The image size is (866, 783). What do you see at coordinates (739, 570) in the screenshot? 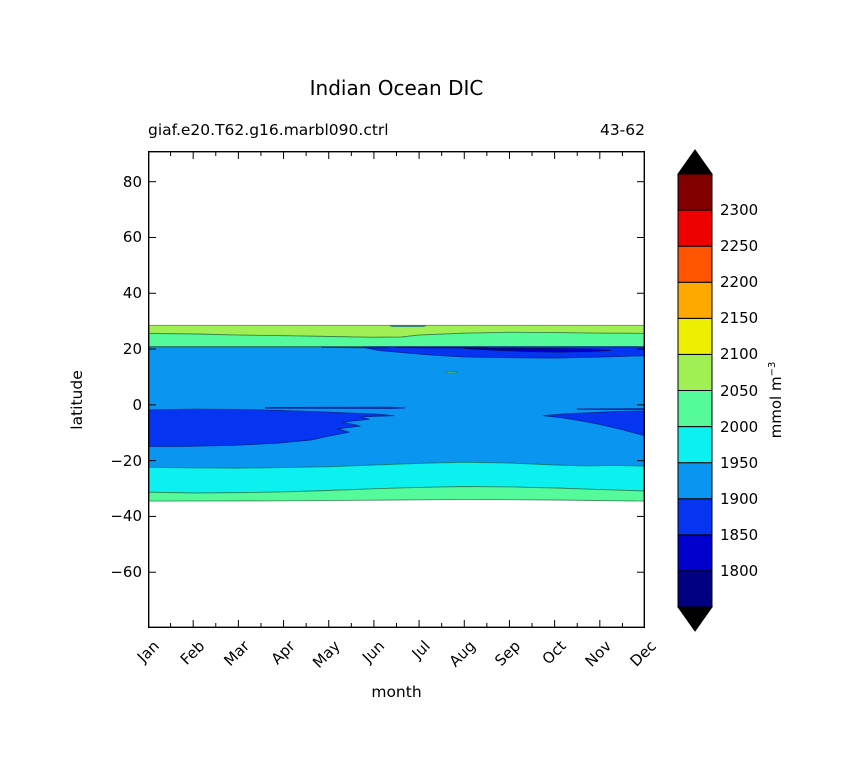
I see `colorbar-tick-label: 1800` at bounding box center [739, 570].